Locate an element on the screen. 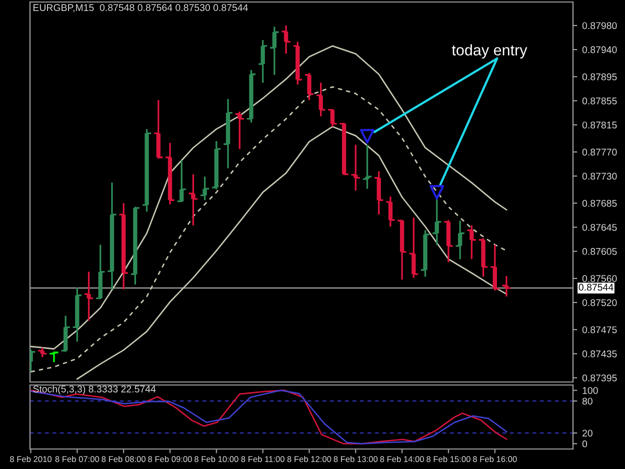  y-tick-label: 0 is located at coordinates (585, 444).